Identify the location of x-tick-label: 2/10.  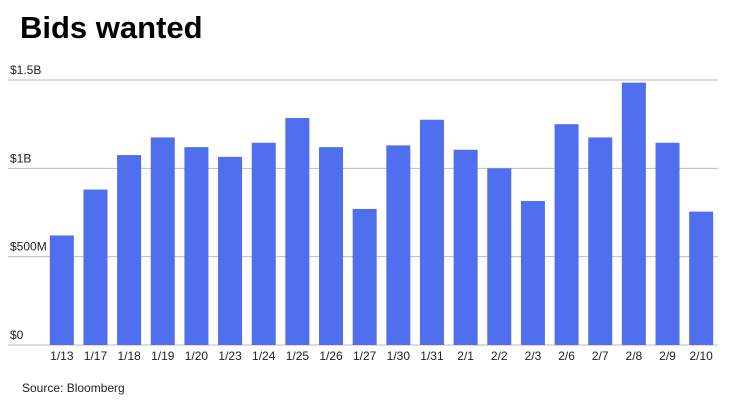
(701, 356).